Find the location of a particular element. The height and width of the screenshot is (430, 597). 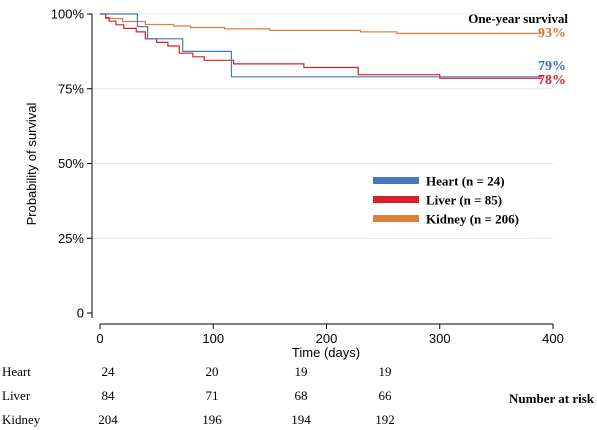

risk-count: 194 is located at coordinates (301, 419).